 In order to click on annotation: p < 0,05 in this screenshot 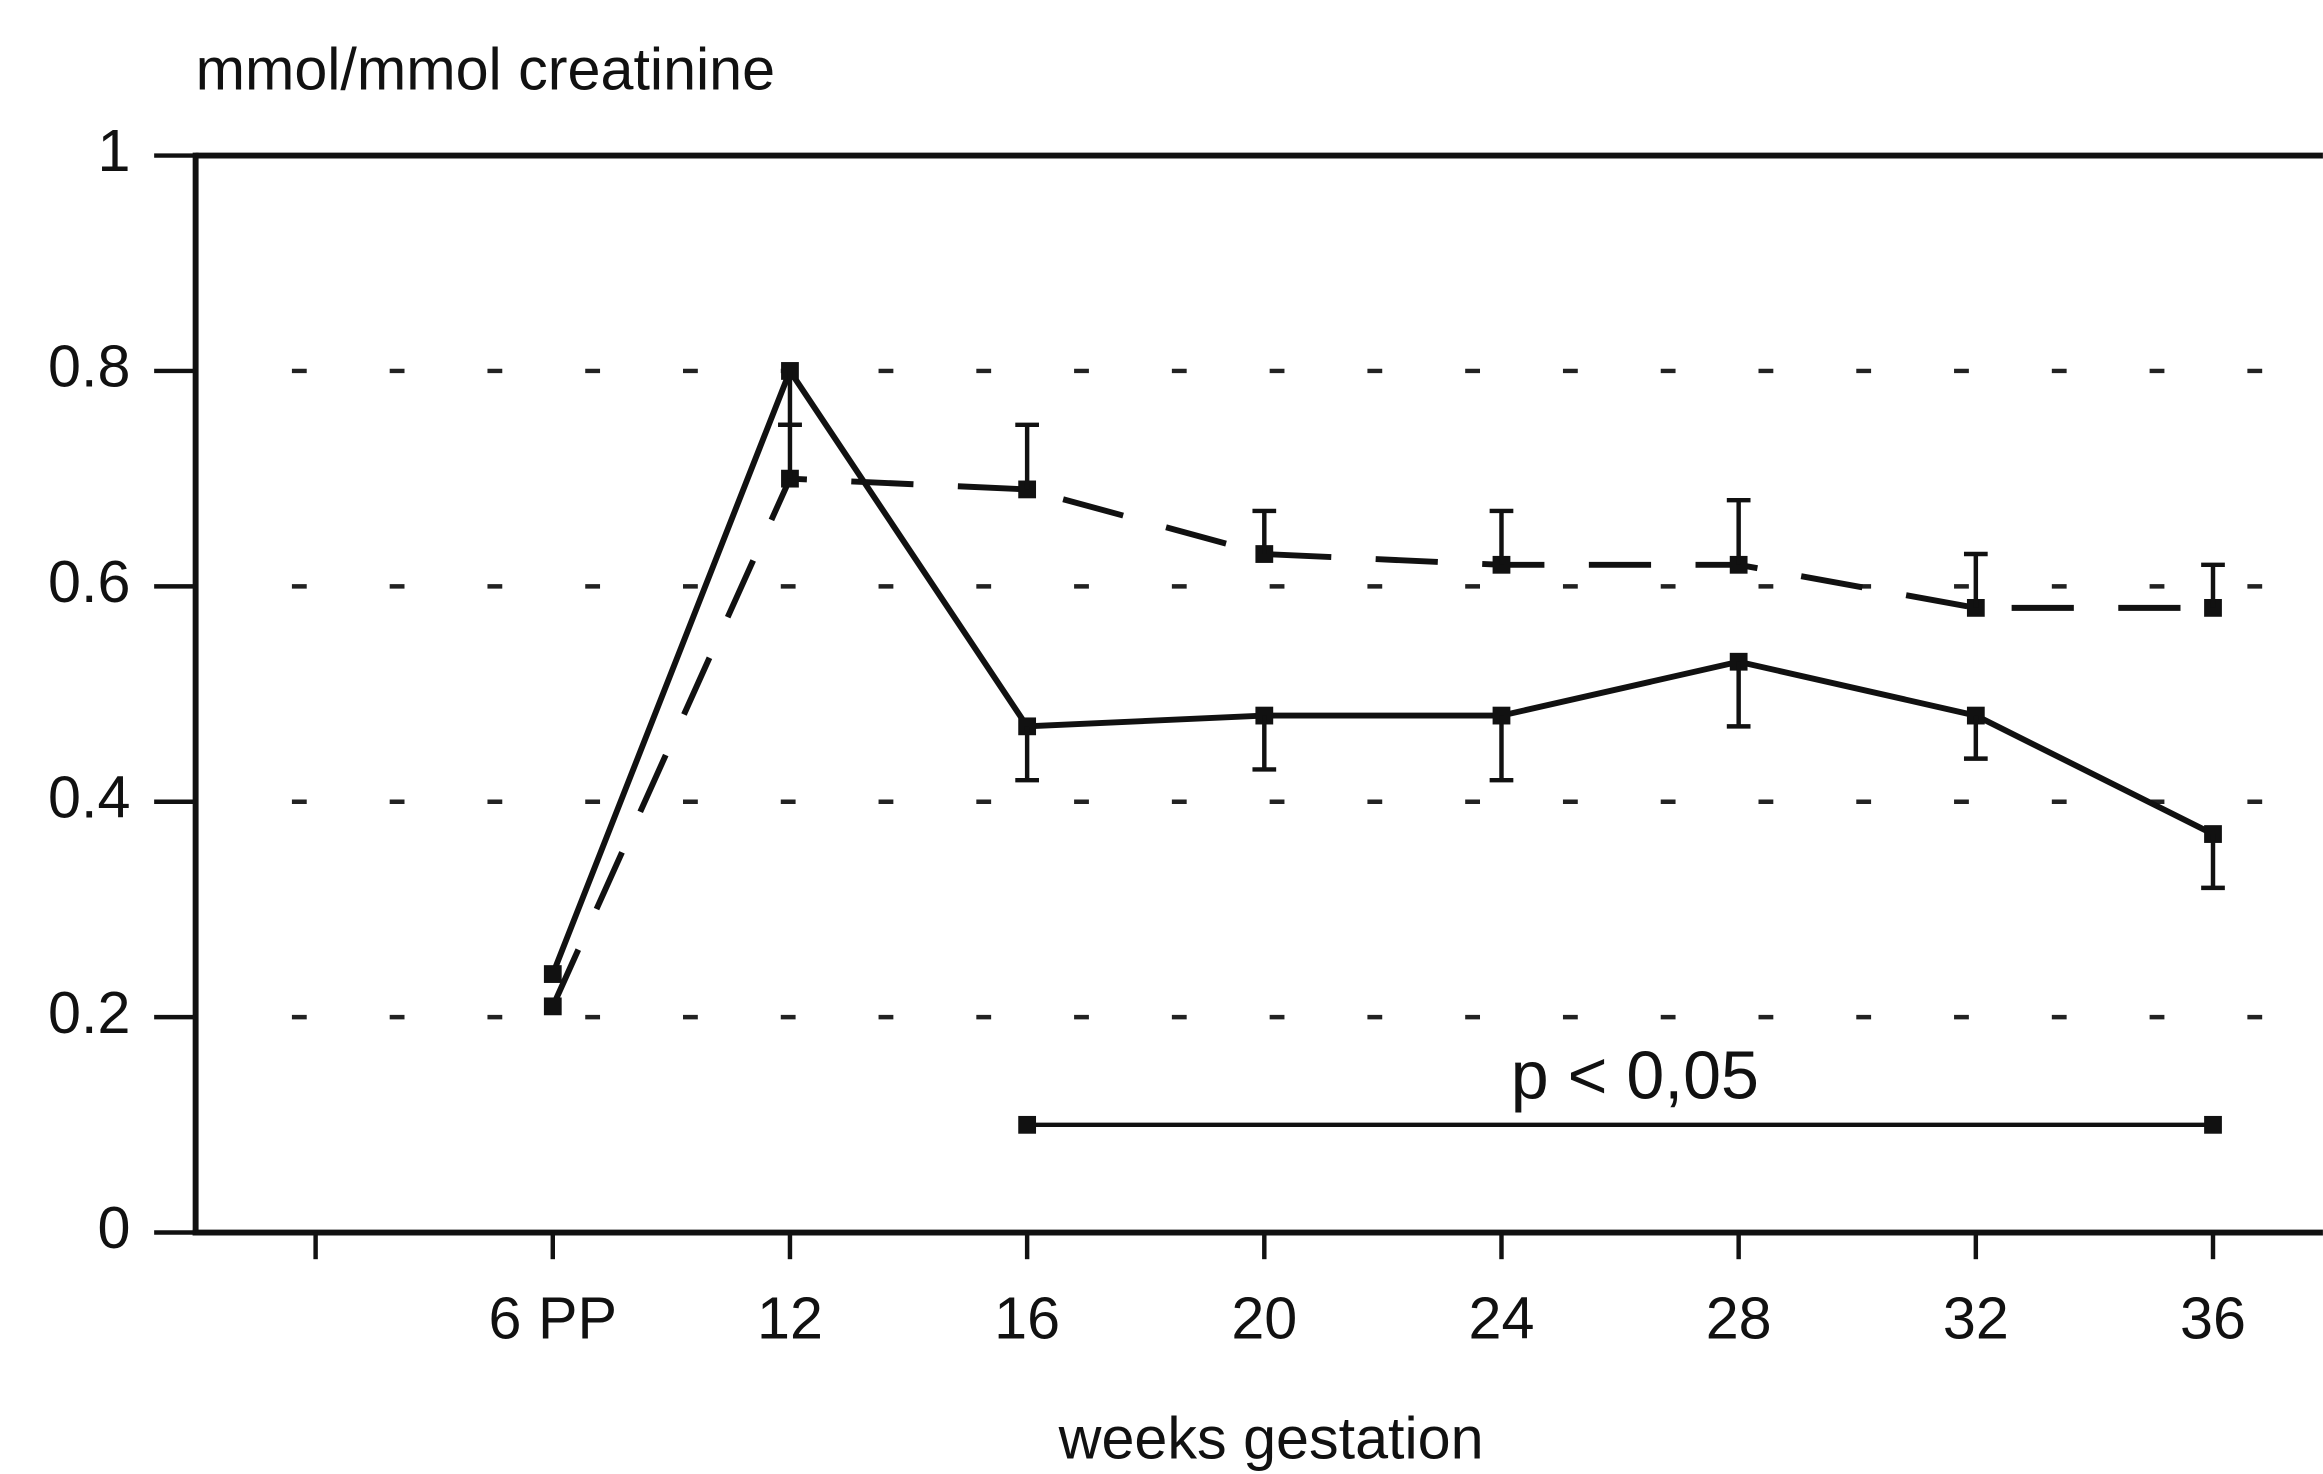, I will do `click(1635, 1075)`.